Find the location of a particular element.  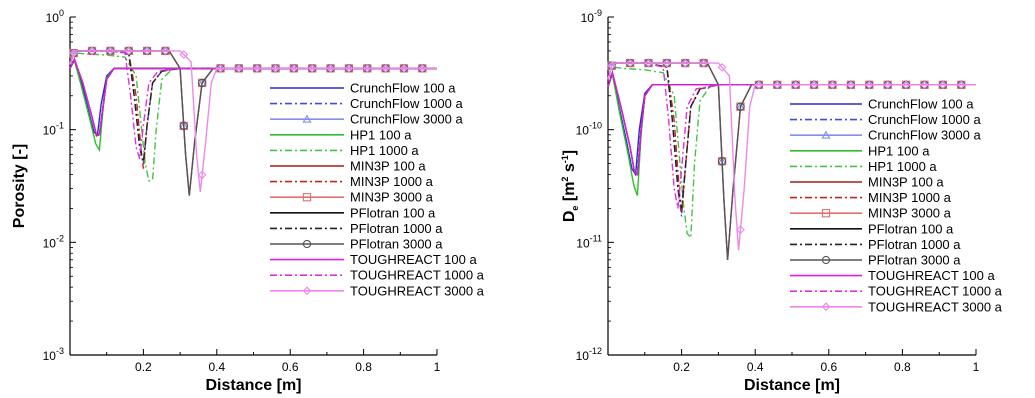

legend-label: TOUGHREACT 1000 a is located at coordinates (417, 275).